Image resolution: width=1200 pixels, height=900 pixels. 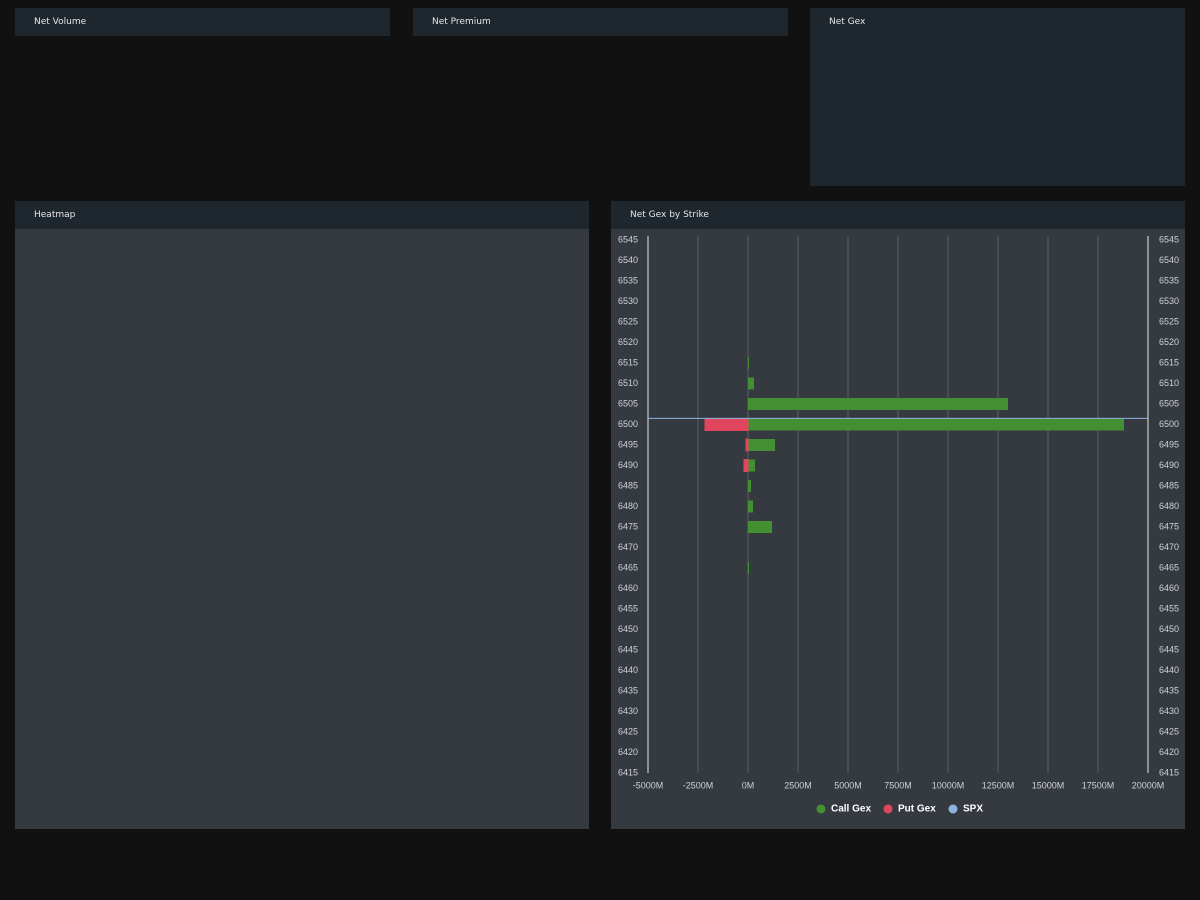 What do you see at coordinates (1169, 506) in the screenshot?
I see `y-tick-label-right: 6480` at bounding box center [1169, 506].